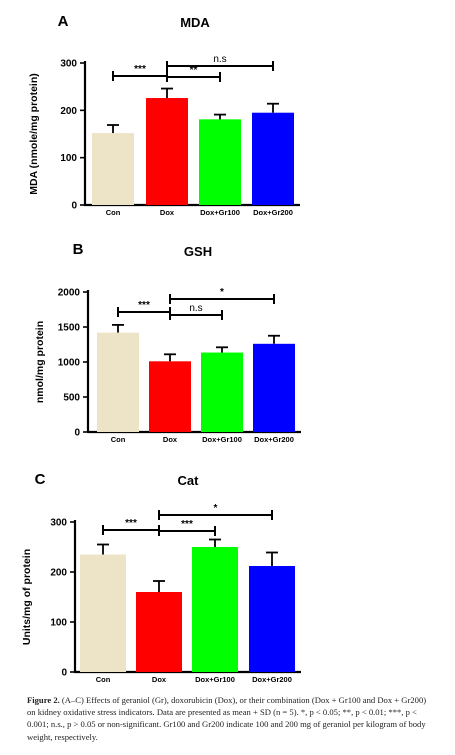 The height and width of the screenshot is (755, 455). I want to click on panel-a-bar-doxgr100, so click(220, 162).